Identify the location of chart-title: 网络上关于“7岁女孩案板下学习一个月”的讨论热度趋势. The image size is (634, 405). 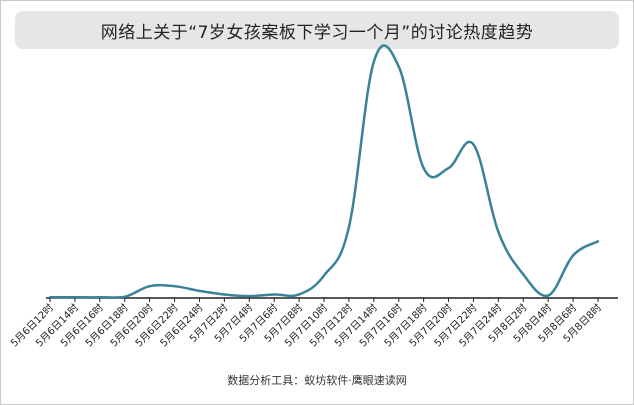
(317, 32).